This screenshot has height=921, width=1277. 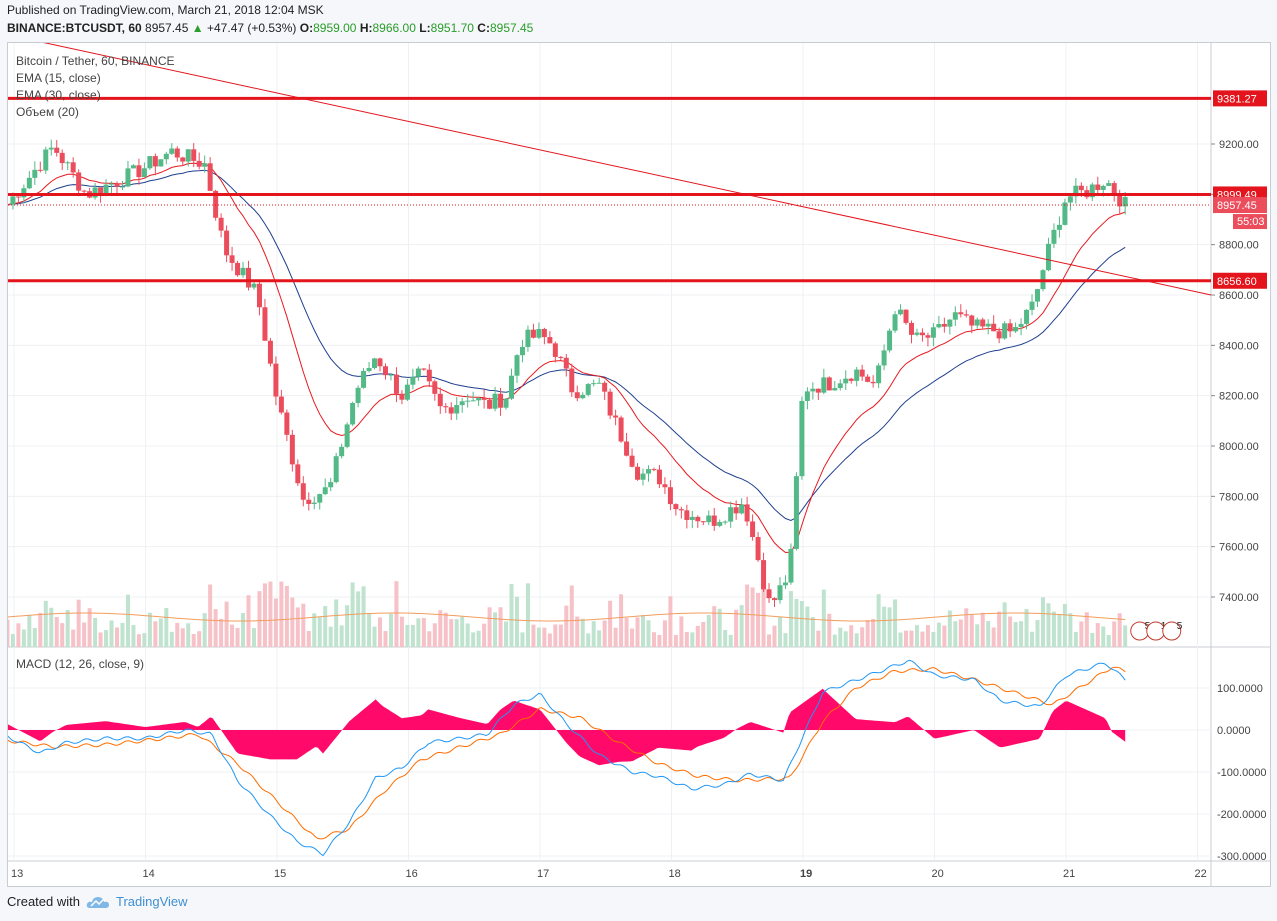 What do you see at coordinates (511, 28) in the screenshot?
I see `close-value: 8957.45` at bounding box center [511, 28].